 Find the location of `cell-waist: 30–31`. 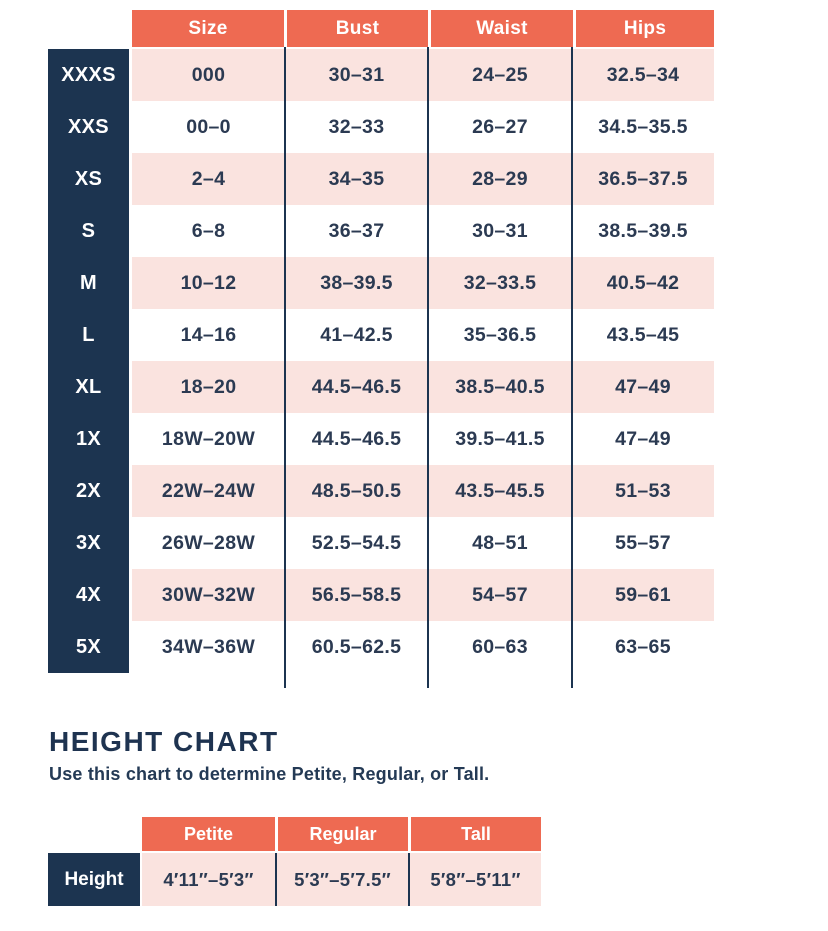

cell-waist: 30–31 is located at coordinates (500, 230).